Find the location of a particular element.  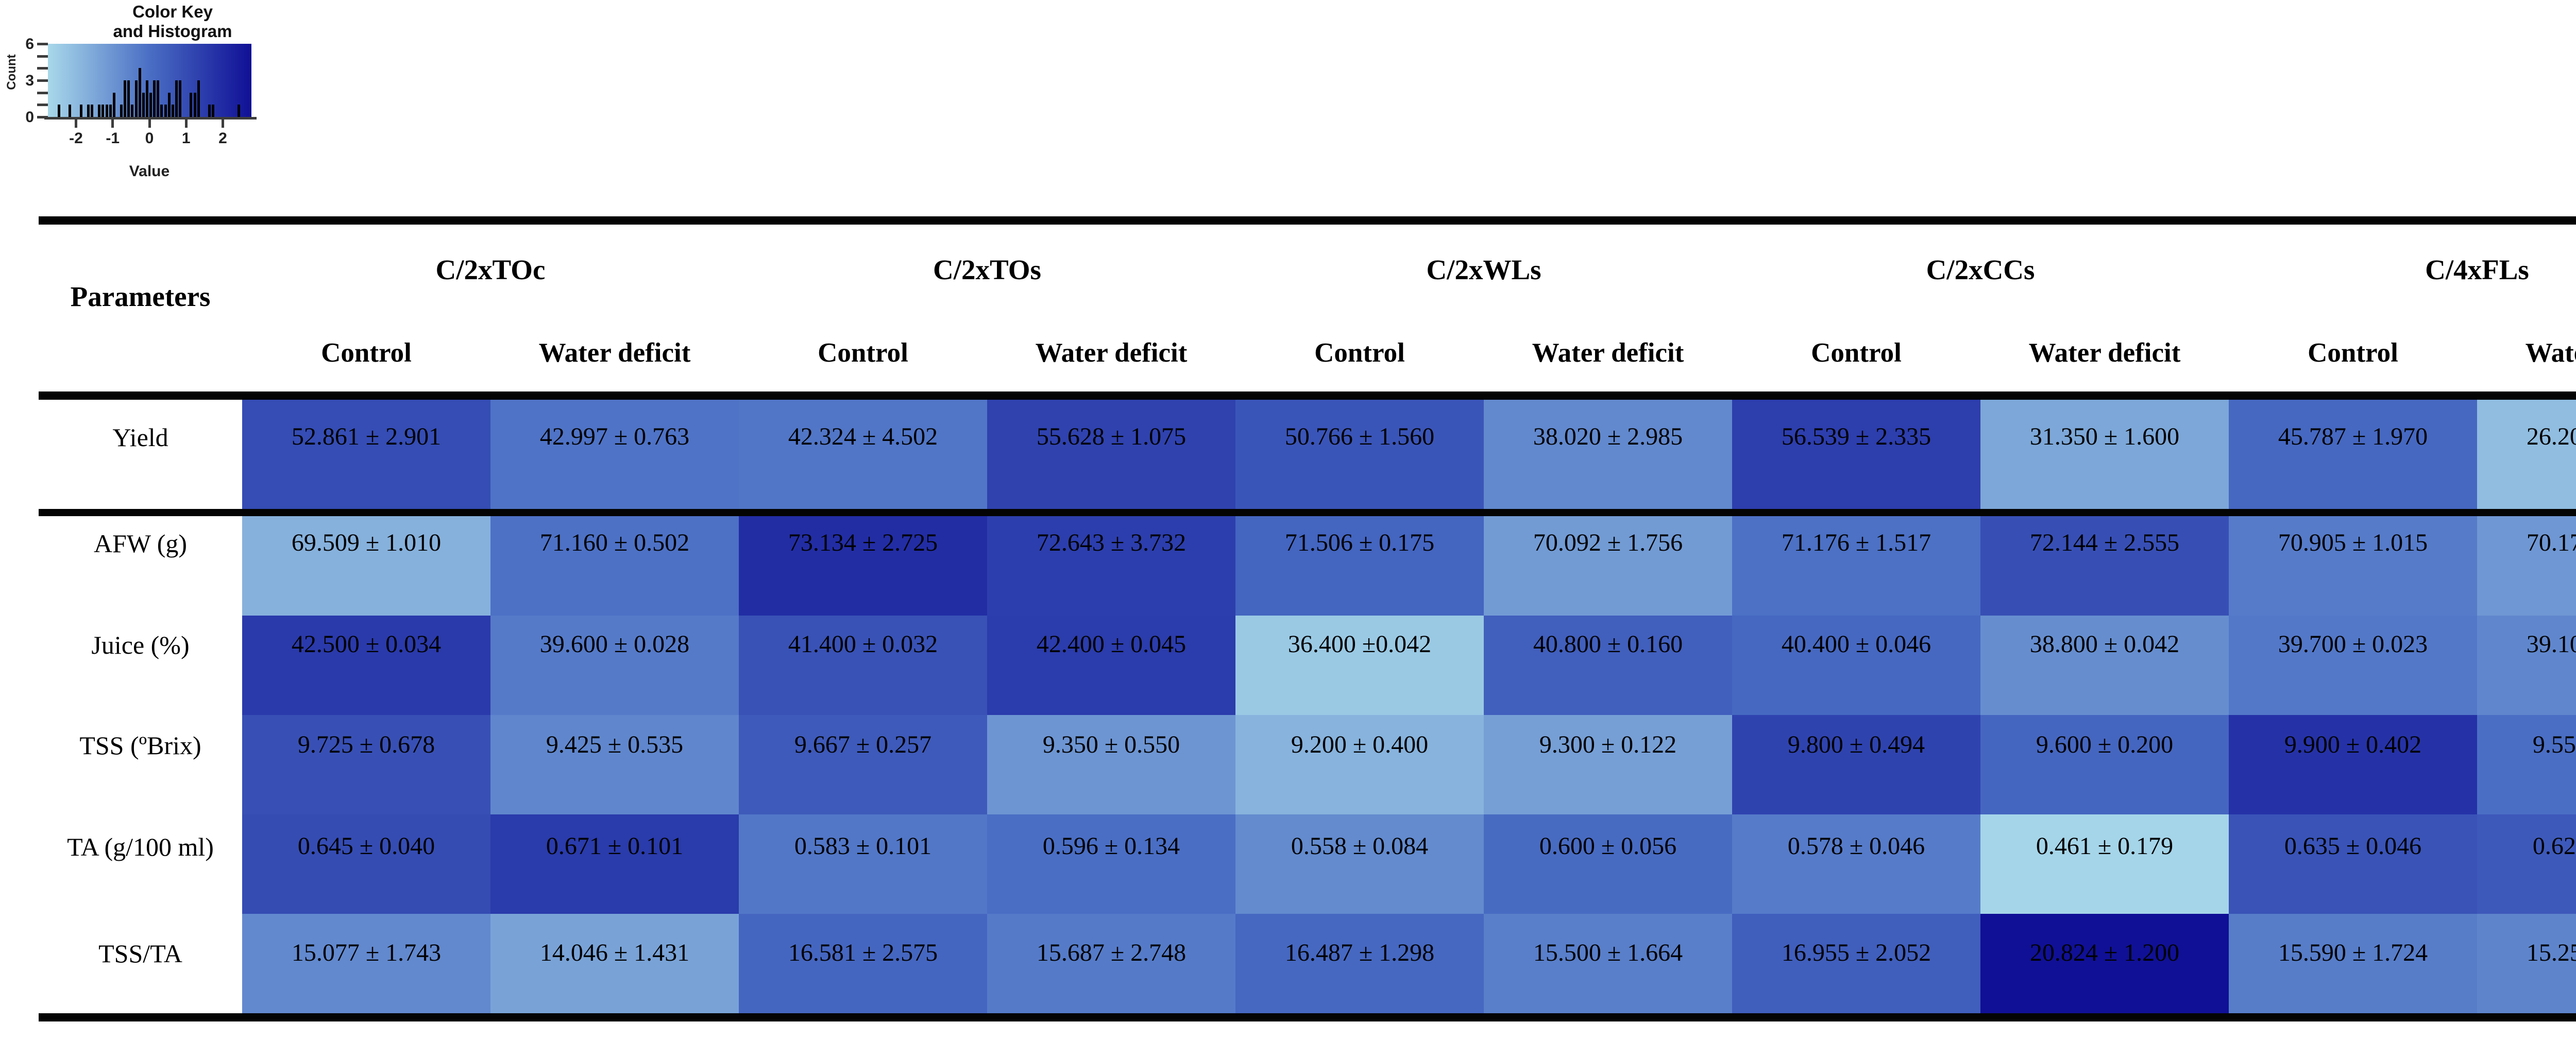

heatmap-cell: 71.160 ± 0.502 is located at coordinates (614, 566).